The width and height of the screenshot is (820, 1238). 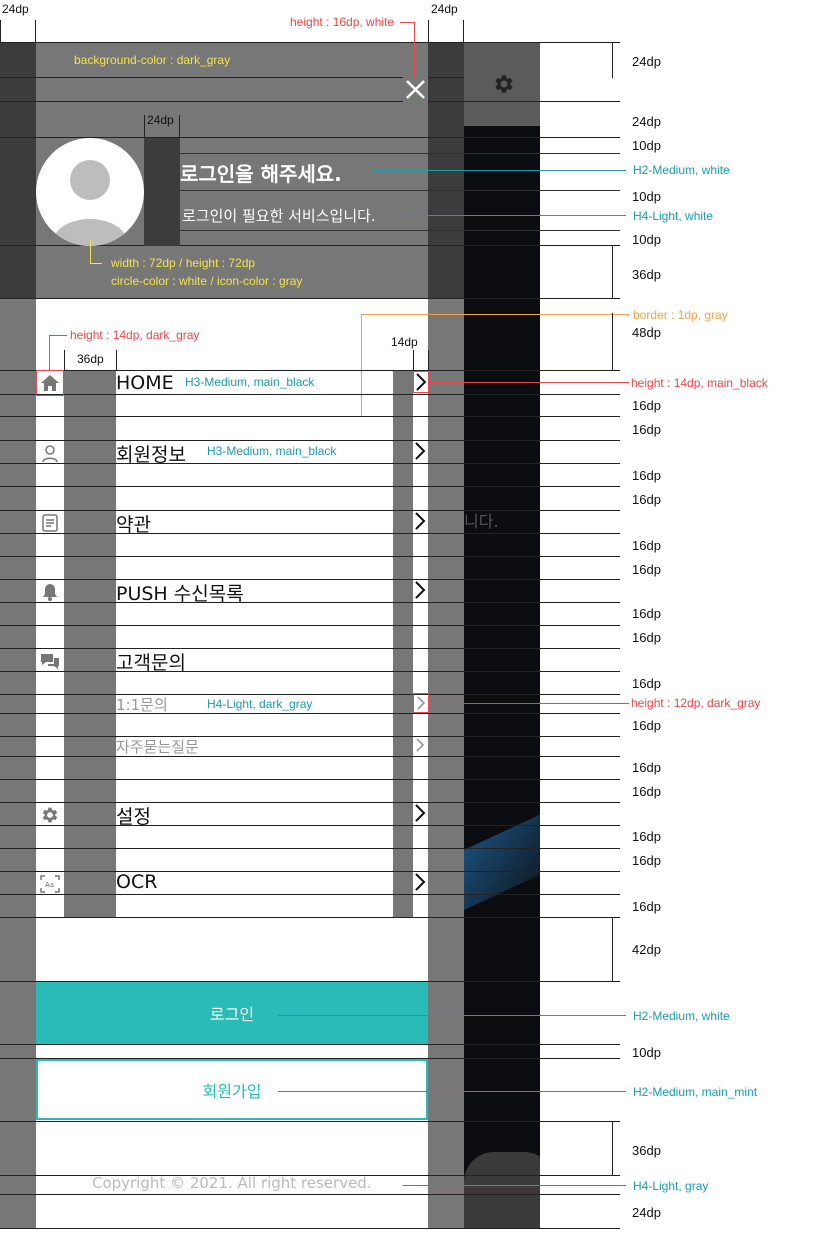 I want to click on icon-spec-line, so click(x=58, y=352).